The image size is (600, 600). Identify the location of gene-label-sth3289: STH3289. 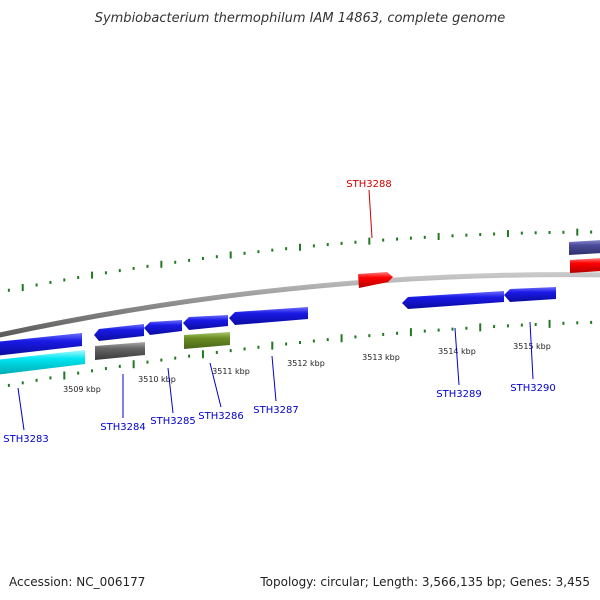
(458, 394).